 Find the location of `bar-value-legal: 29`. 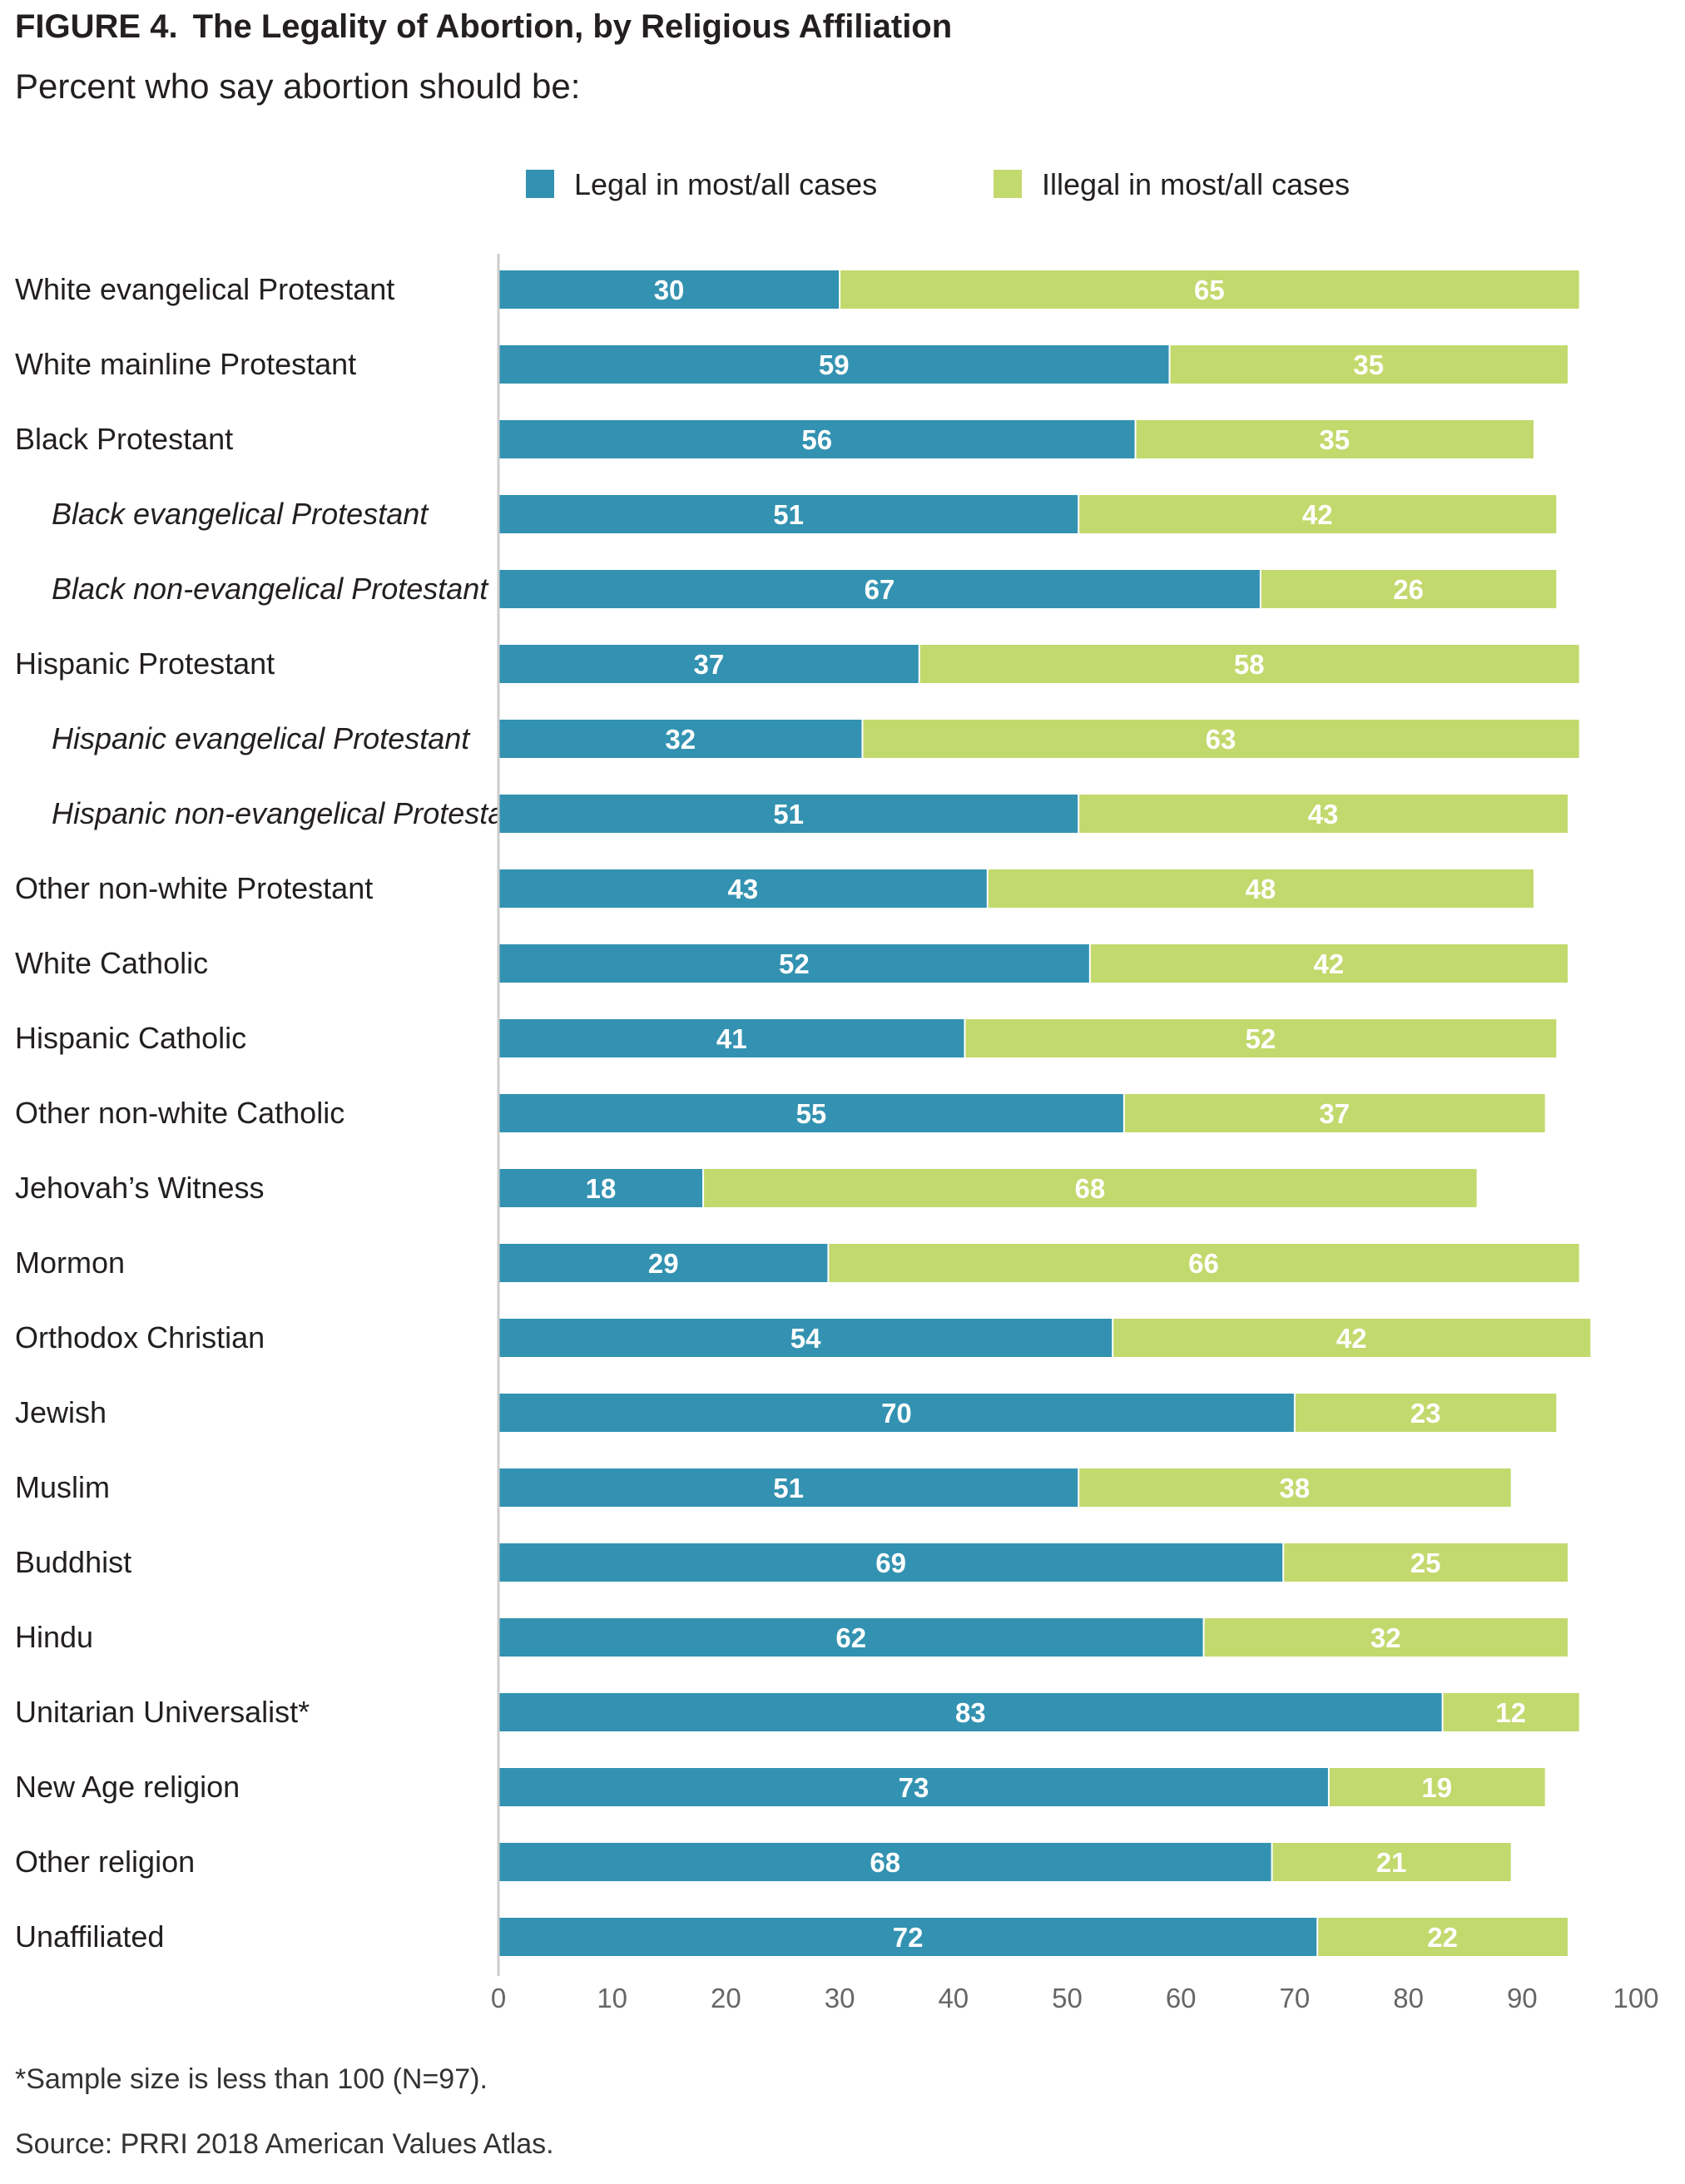

bar-value-legal: 29 is located at coordinates (664, 1263).